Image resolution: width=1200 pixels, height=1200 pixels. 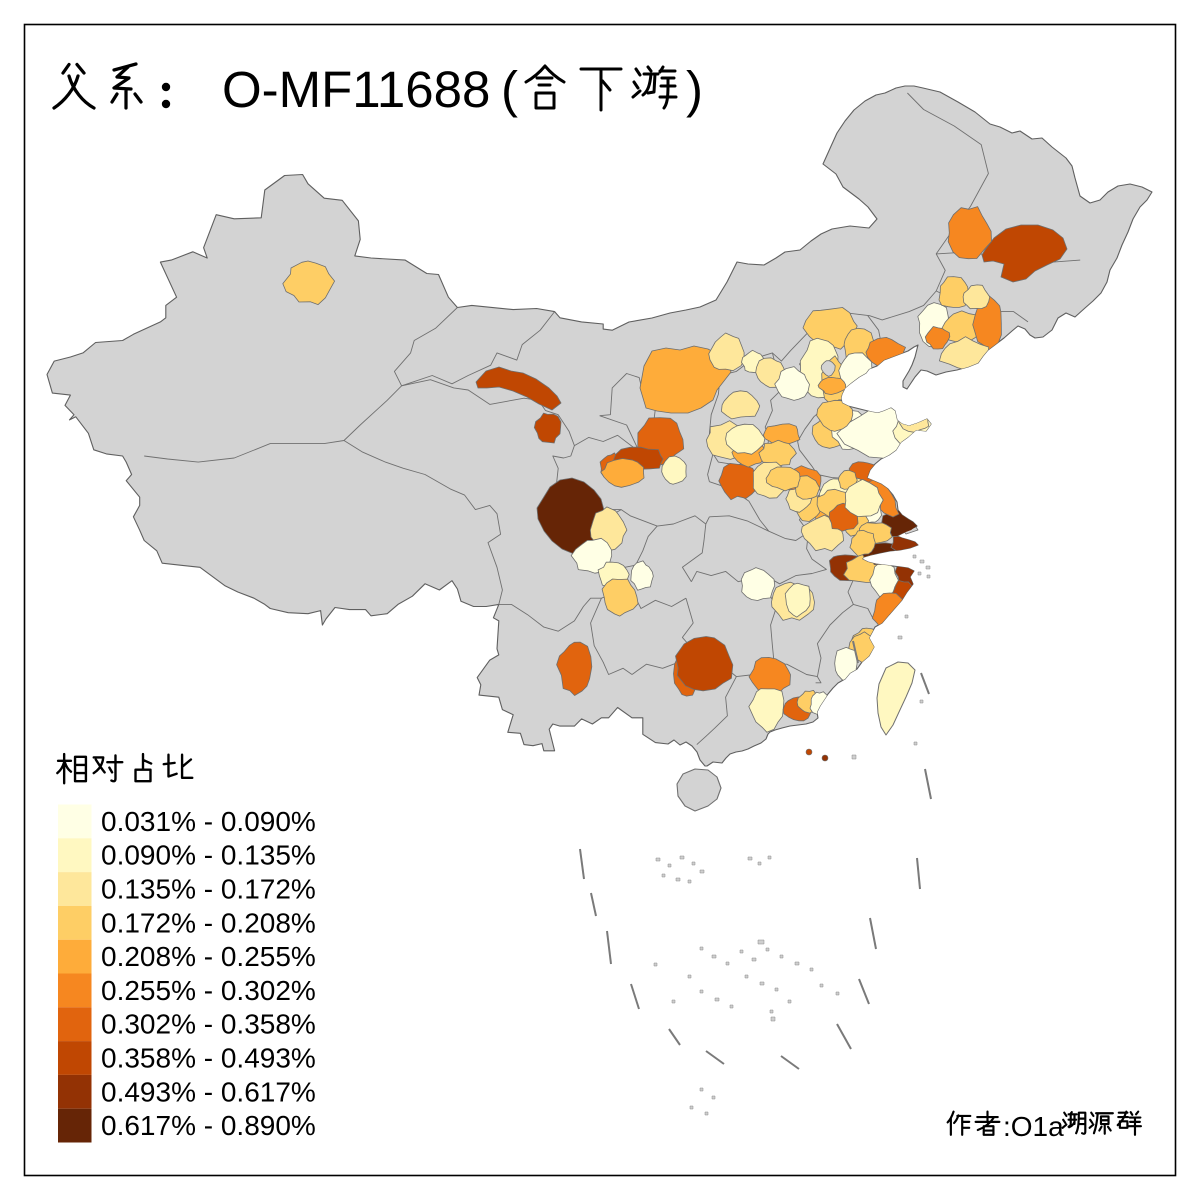 I want to click on svg-text: 0.172% - 0.208%, so click(x=208, y=922).